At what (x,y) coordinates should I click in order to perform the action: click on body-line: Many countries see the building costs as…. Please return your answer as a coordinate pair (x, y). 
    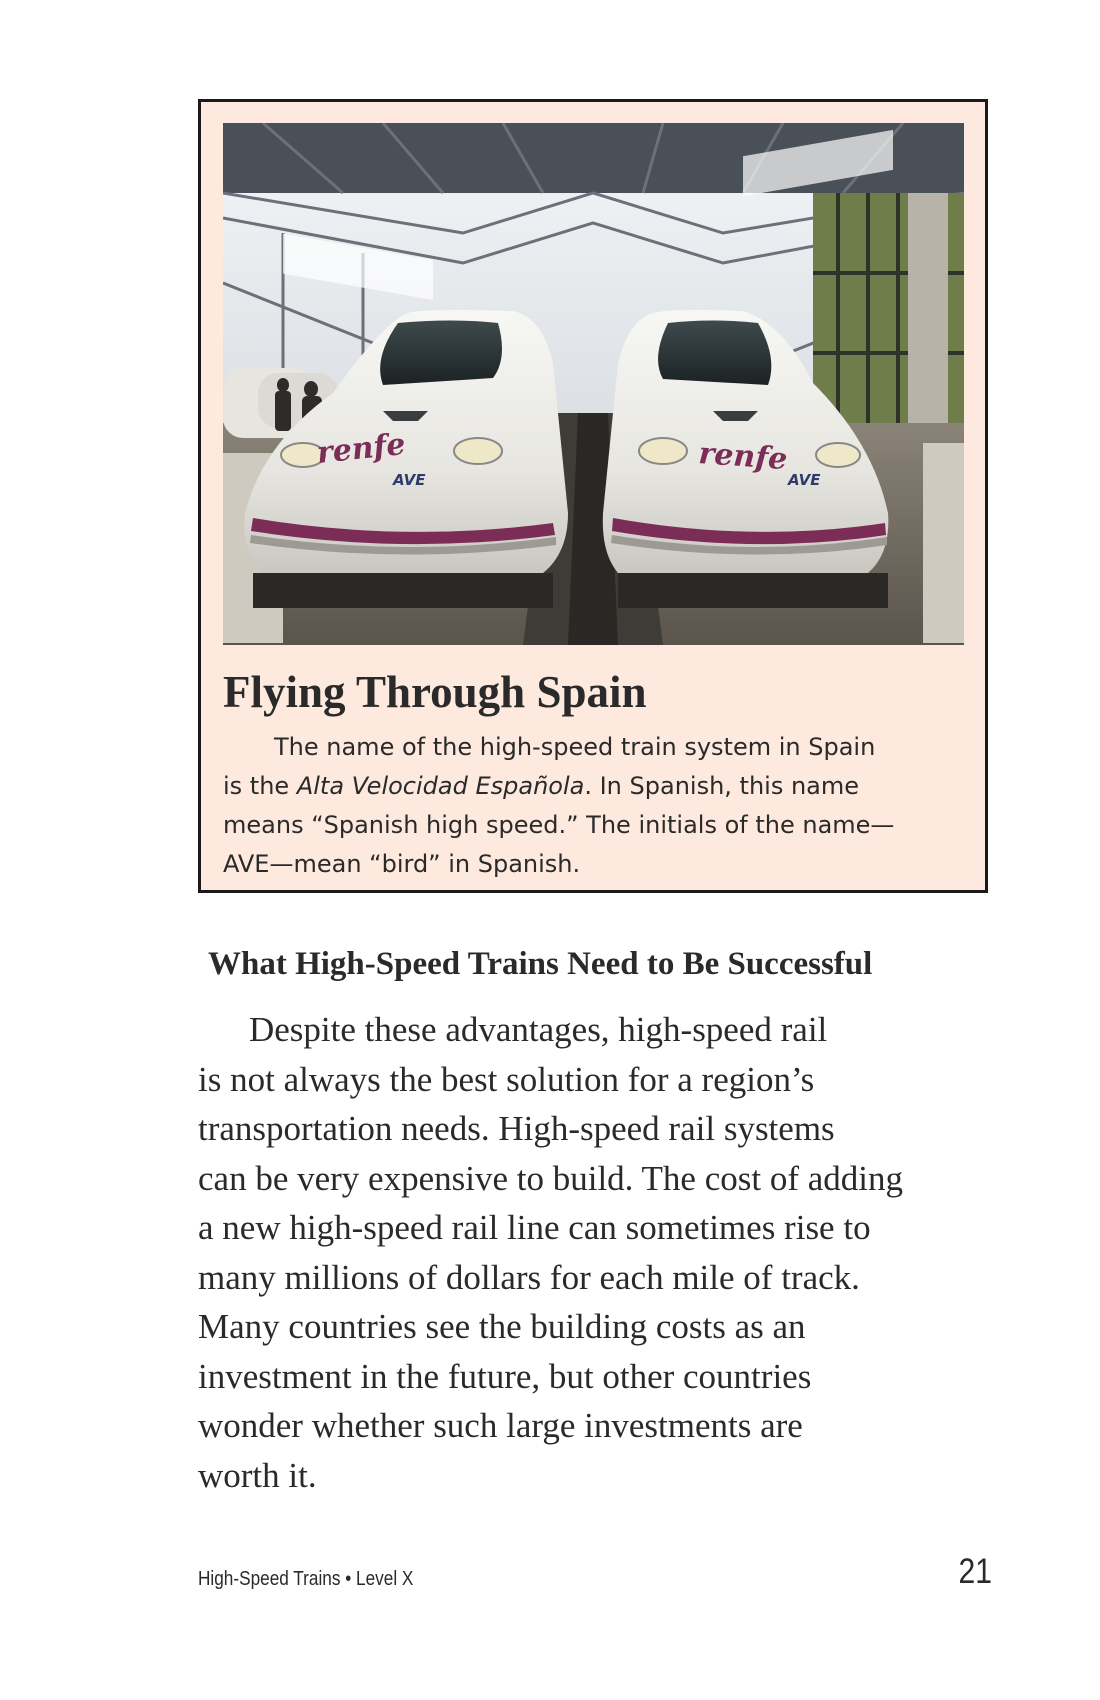
    Looking at the image, I should click on (502, 1326).